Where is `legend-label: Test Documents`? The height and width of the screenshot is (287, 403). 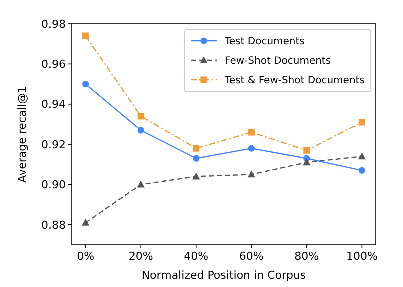 legend-label: Test Documents is located at coordinates (264, 42).